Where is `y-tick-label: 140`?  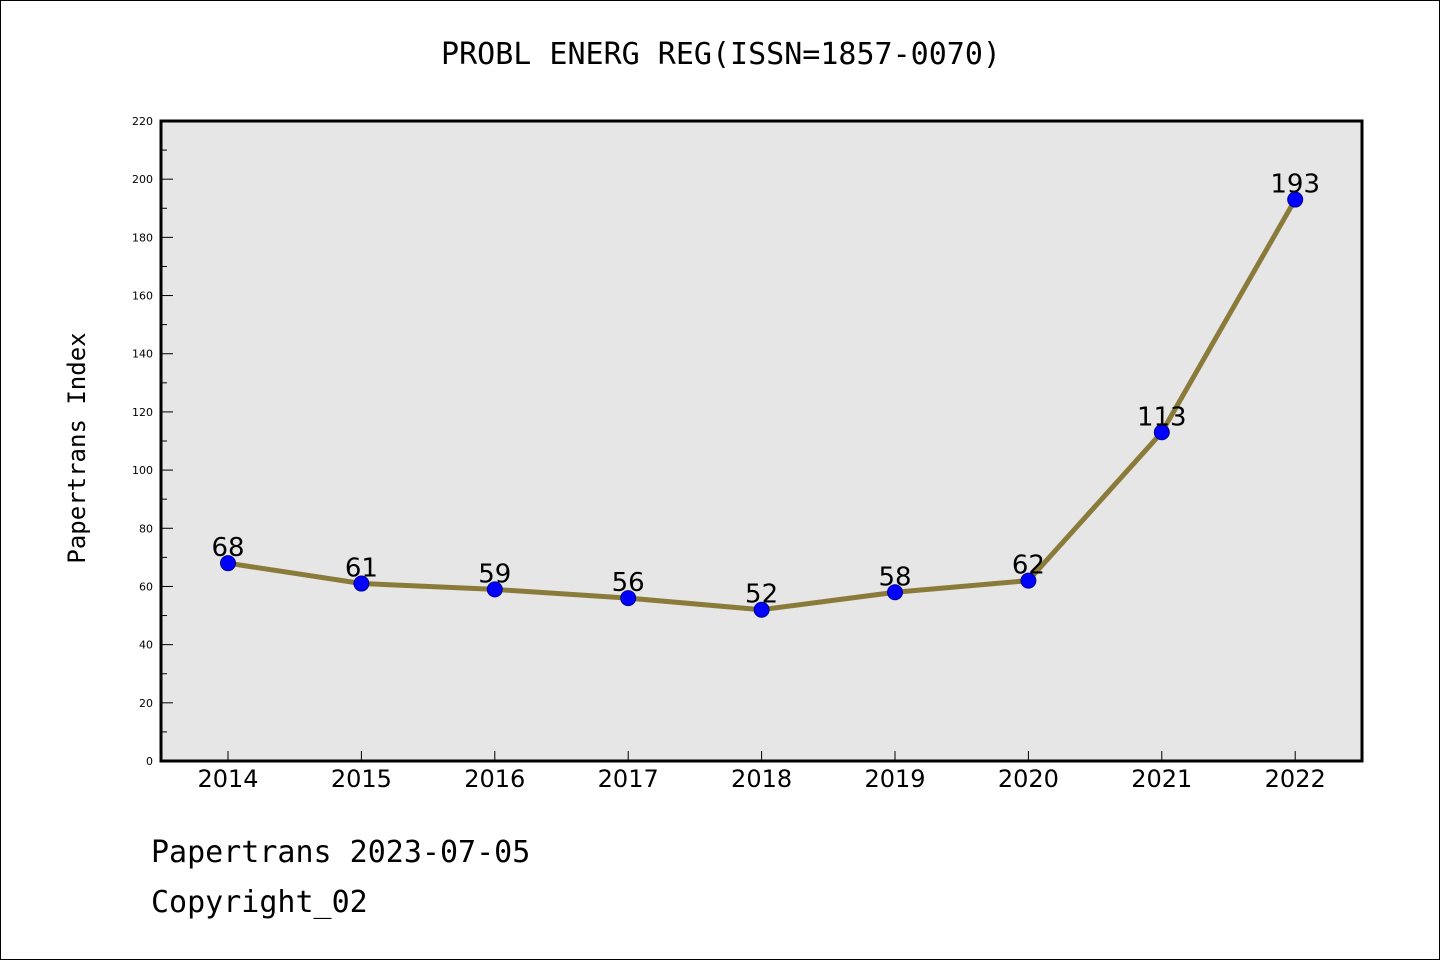
y-tick-label: 140 is located at coordinates (142, 354).